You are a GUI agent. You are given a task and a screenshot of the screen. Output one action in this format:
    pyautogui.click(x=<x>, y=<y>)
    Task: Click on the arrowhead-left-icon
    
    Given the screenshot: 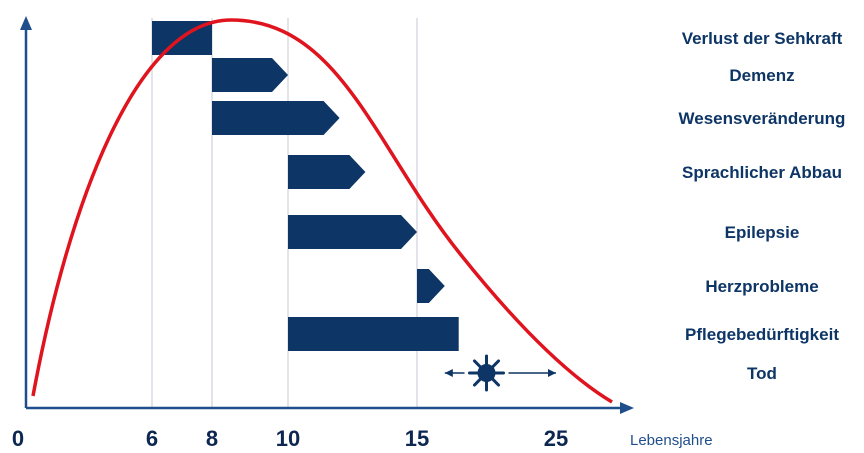 What is the action you would take?
    pyautogui.click(x=448, y=373)
    